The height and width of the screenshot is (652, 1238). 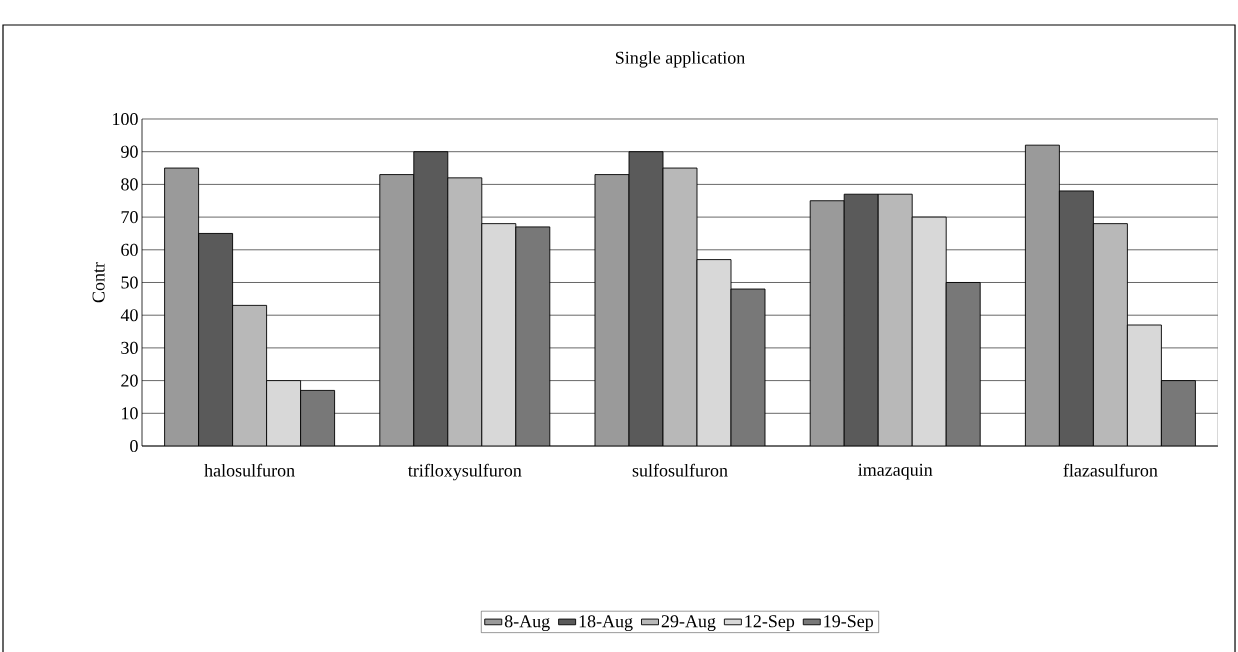 What do you see at coordinates (129, 184) in the screenshot?
I see `y-tick-label: 80` at bounding box center [129, 184].